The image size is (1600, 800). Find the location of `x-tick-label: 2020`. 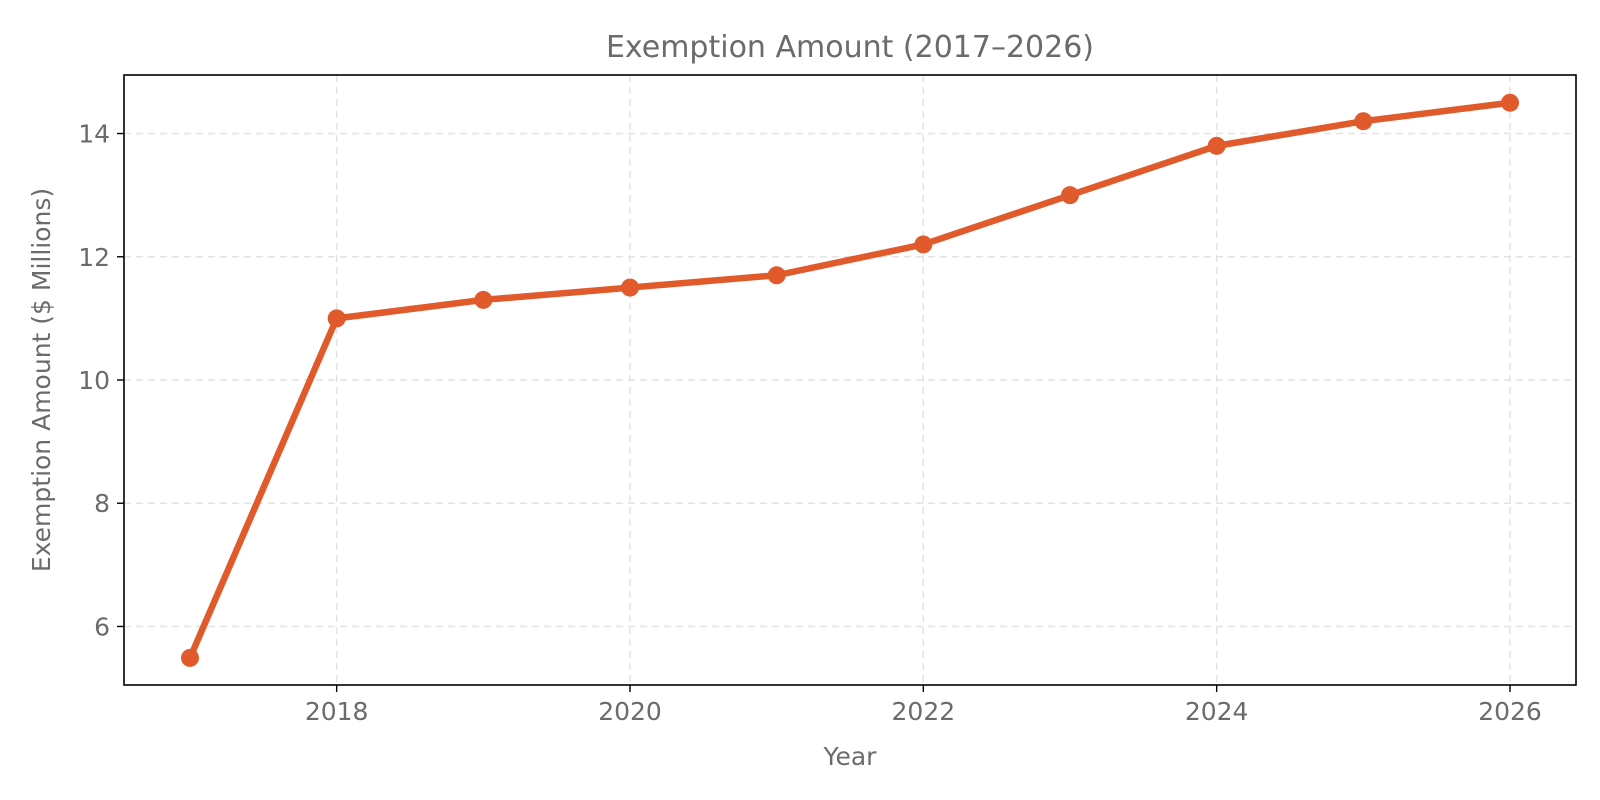

x-tick-label: 2020 is located at coordinates (630, 711).